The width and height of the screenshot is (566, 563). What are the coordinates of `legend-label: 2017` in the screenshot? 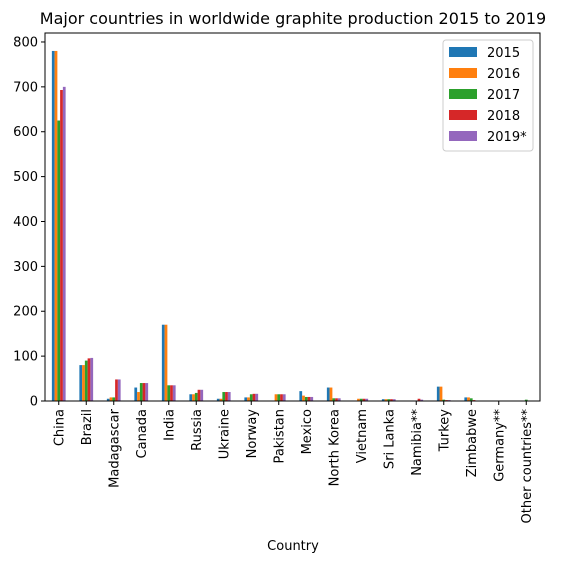 It's located at (503, 95).